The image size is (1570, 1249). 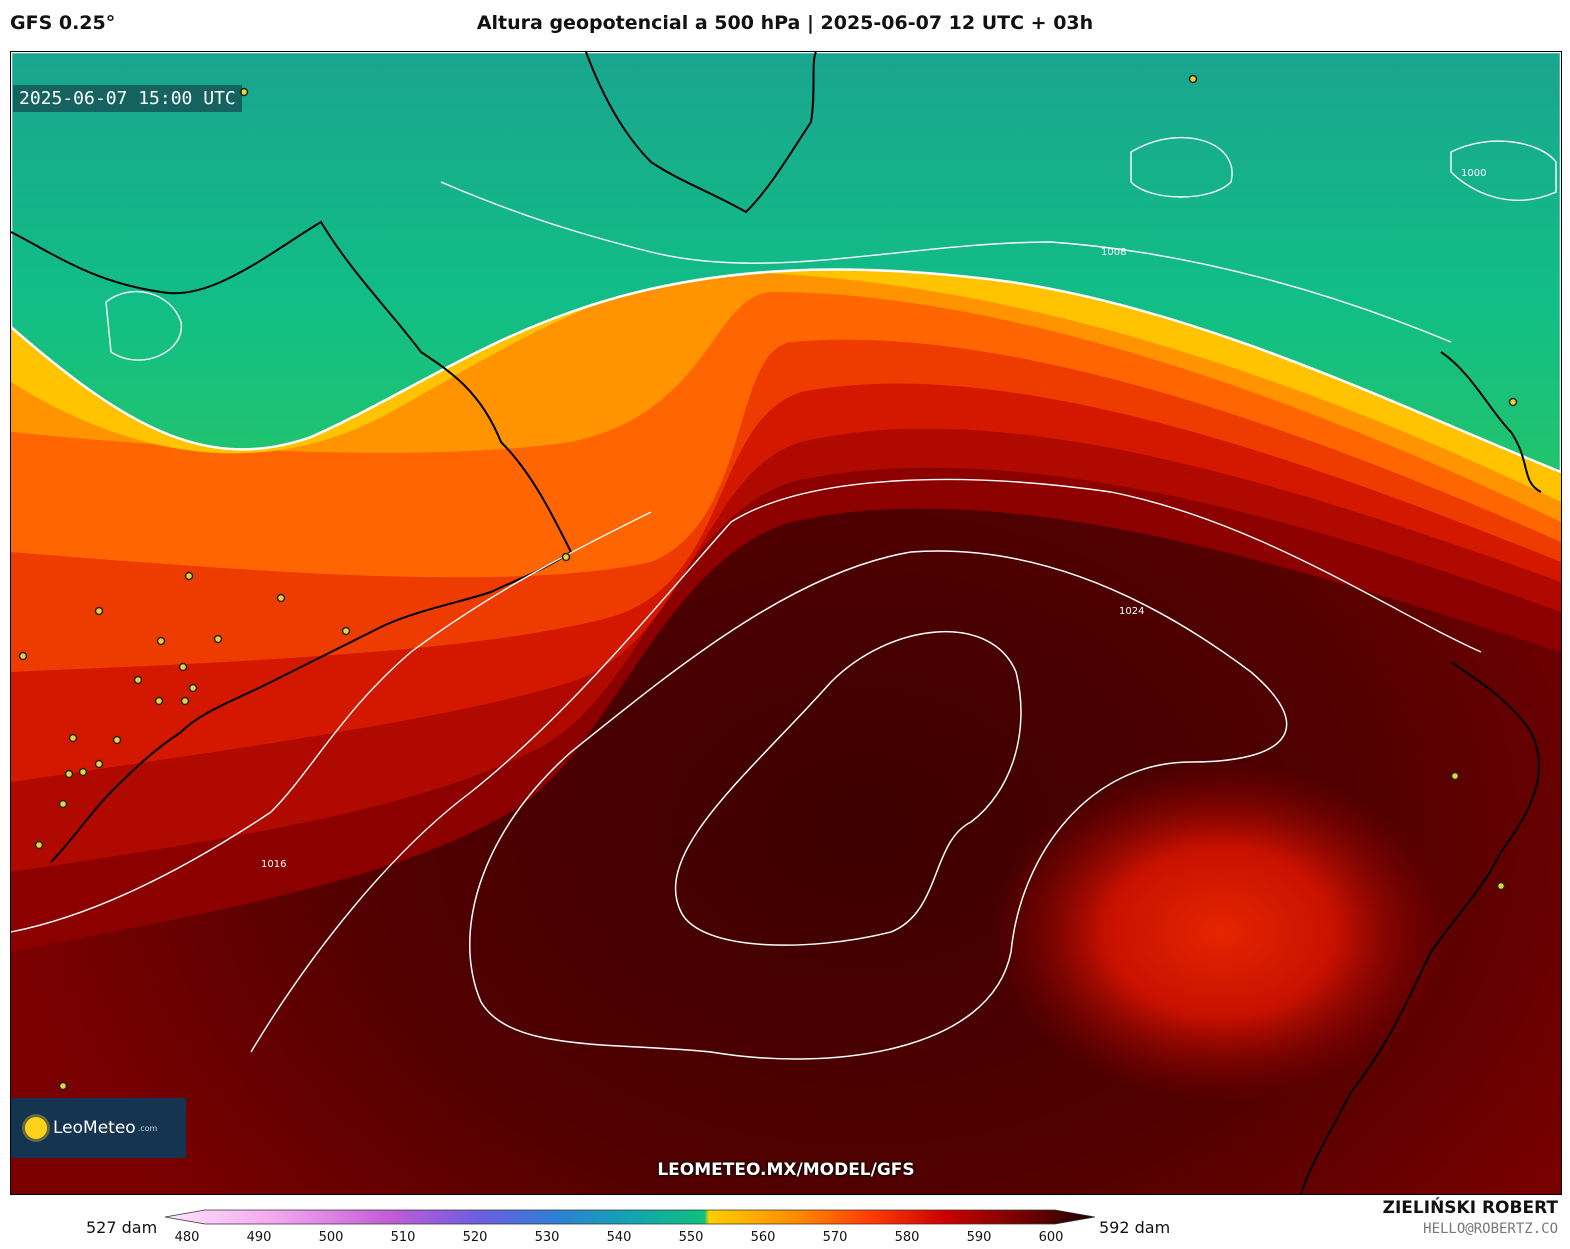 What do you see at coordinates (1473, 173) in the screenshot?
I see `isobar-label-1000: 1000` at bounding box center [1473, 173].